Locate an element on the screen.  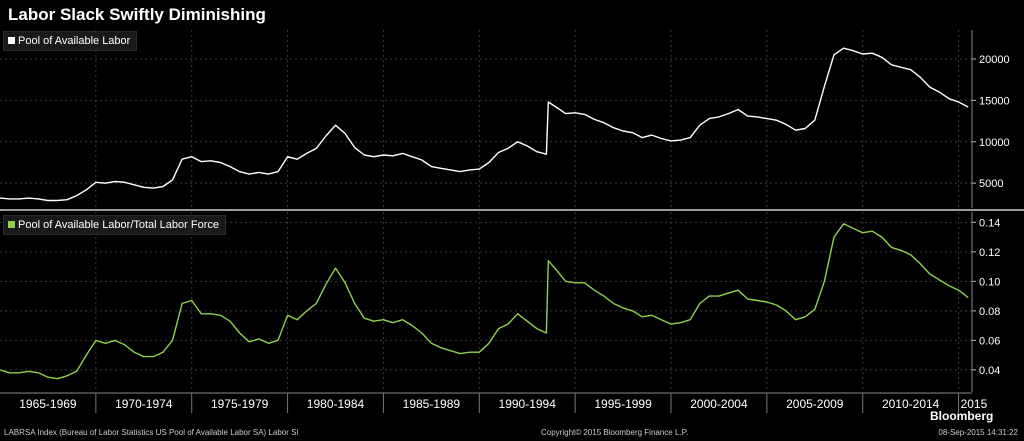
x-period-label-10: 2015 is located at coordinates (974, 404).